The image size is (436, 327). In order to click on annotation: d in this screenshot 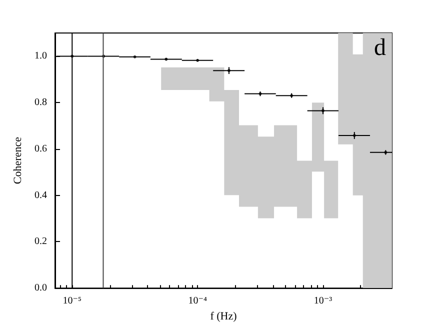, I will do `click(380, 48)`.